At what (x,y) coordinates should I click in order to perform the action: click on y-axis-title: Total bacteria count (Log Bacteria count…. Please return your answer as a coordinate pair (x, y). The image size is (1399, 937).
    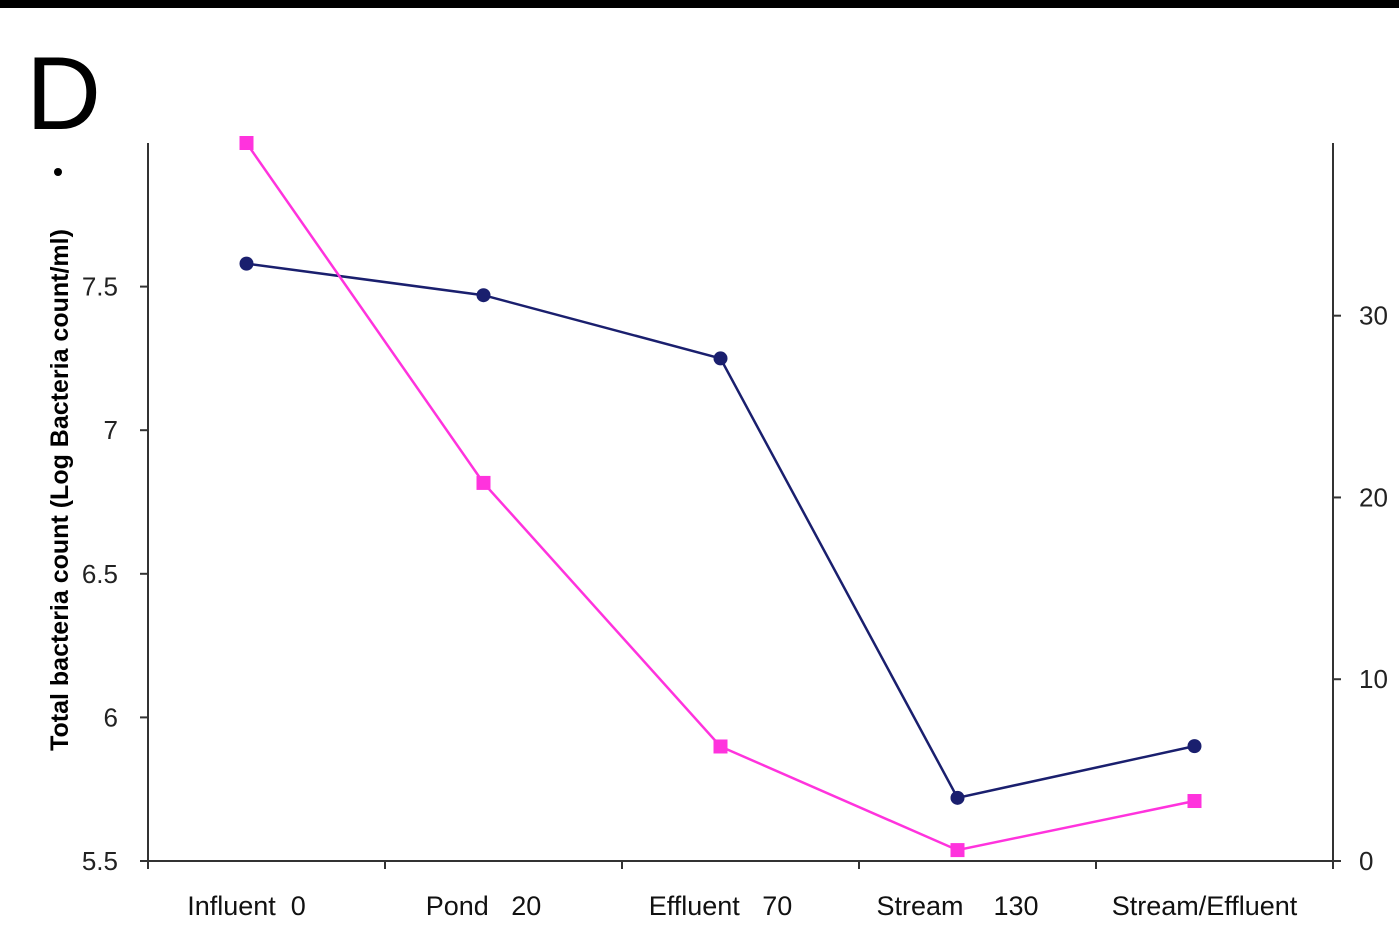
    Looking at the image, I should click on (60, 490).